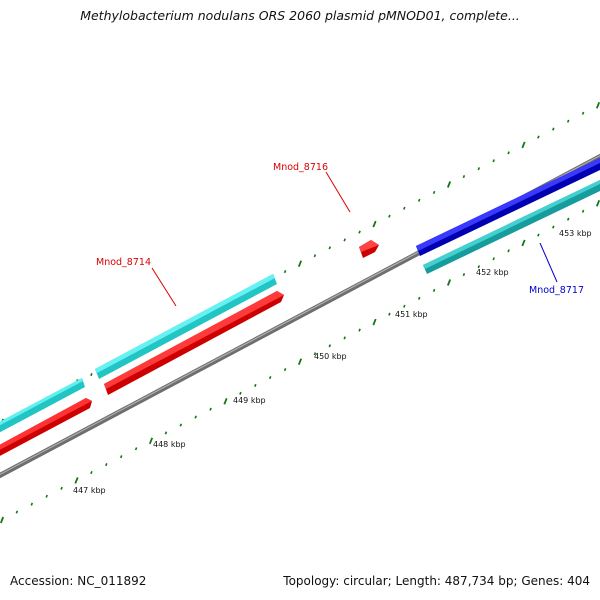 Image resolution: width=600 pixels, height=600 pixels. What do you see at coordinates (169, 444) in the screenshot?
I see `tick-label-448: 448 kbp` at bounding box center [169, 444].